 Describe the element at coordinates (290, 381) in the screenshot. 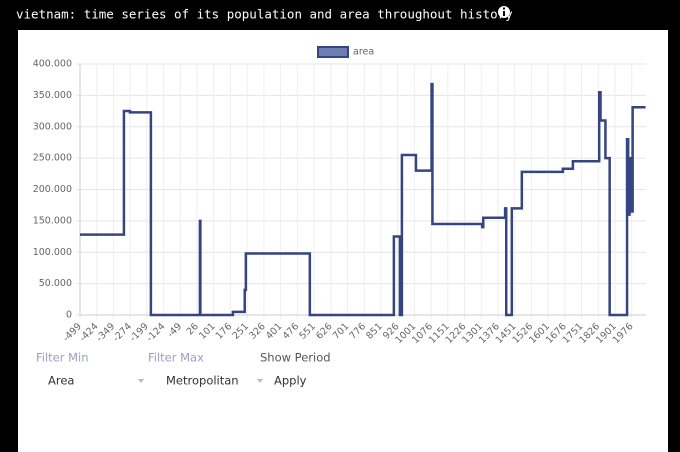

I see `apply-button: Apply` at that location.